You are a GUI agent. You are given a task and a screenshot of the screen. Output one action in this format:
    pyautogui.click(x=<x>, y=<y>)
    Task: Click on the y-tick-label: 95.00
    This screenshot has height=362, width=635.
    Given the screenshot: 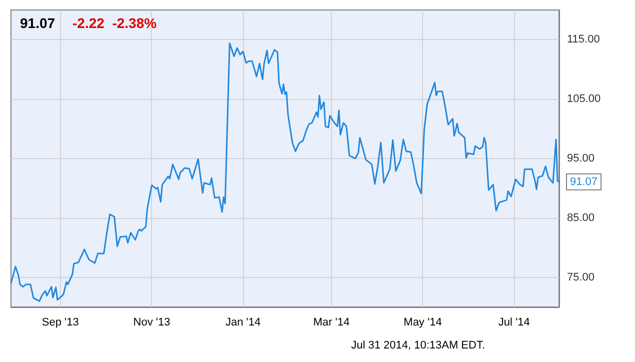 What is the action you would take?
    pyautogui.click(x=581, y=158)
    